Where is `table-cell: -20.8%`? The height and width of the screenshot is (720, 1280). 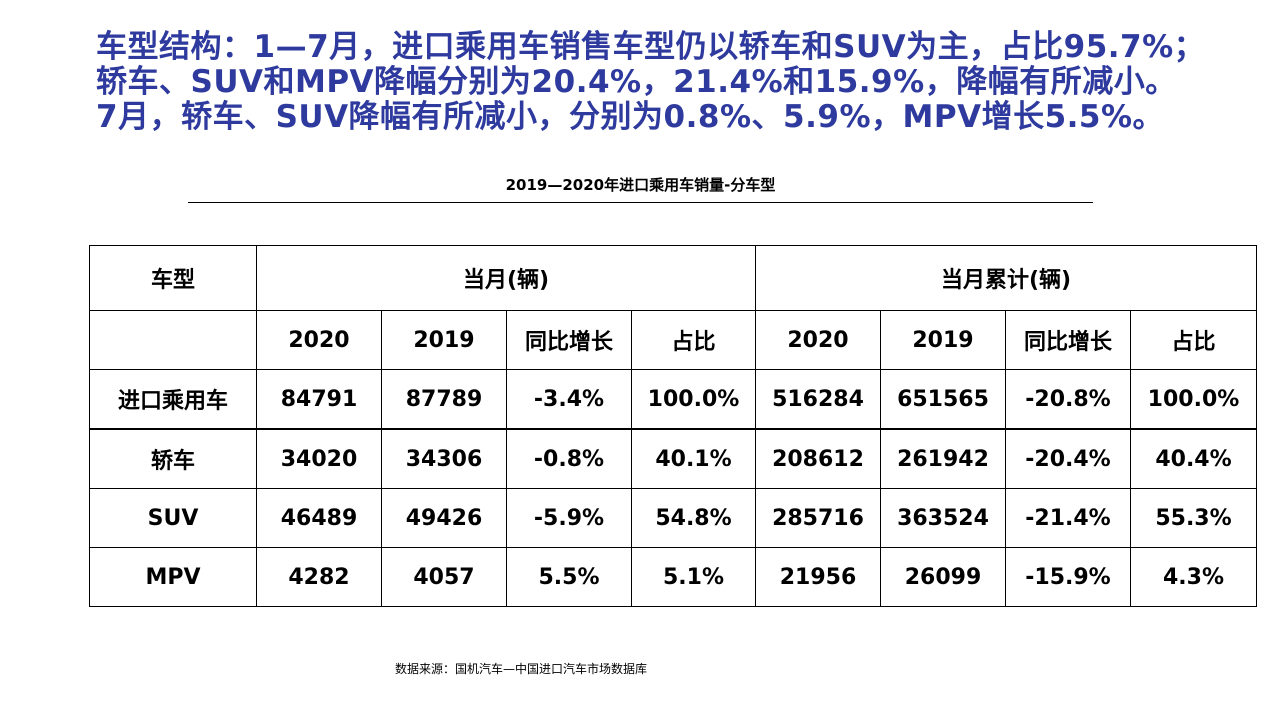 table-cell: -20.8% is located at coordinates (1068, 399).